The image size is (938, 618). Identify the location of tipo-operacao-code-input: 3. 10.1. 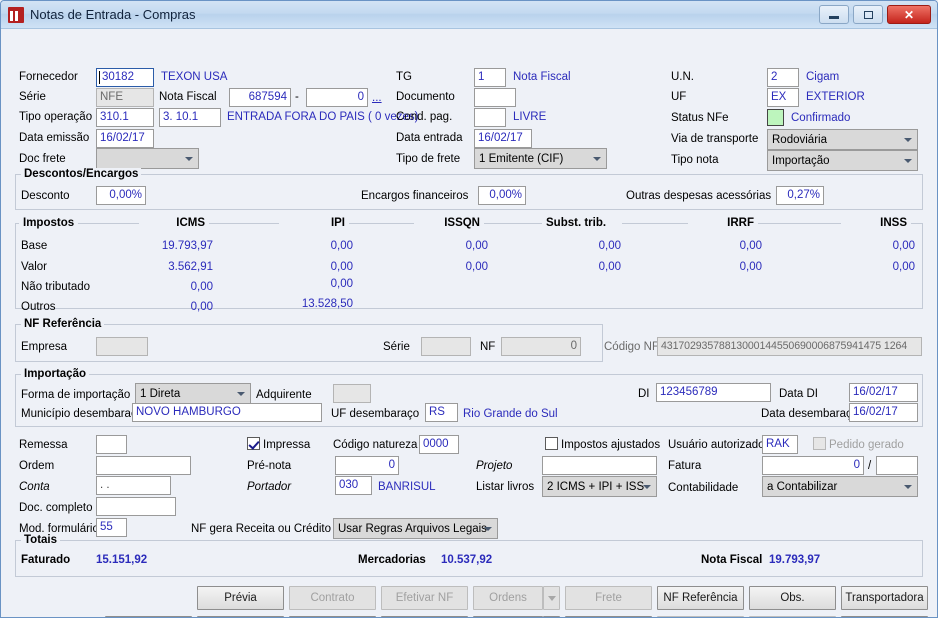
(190, 117).